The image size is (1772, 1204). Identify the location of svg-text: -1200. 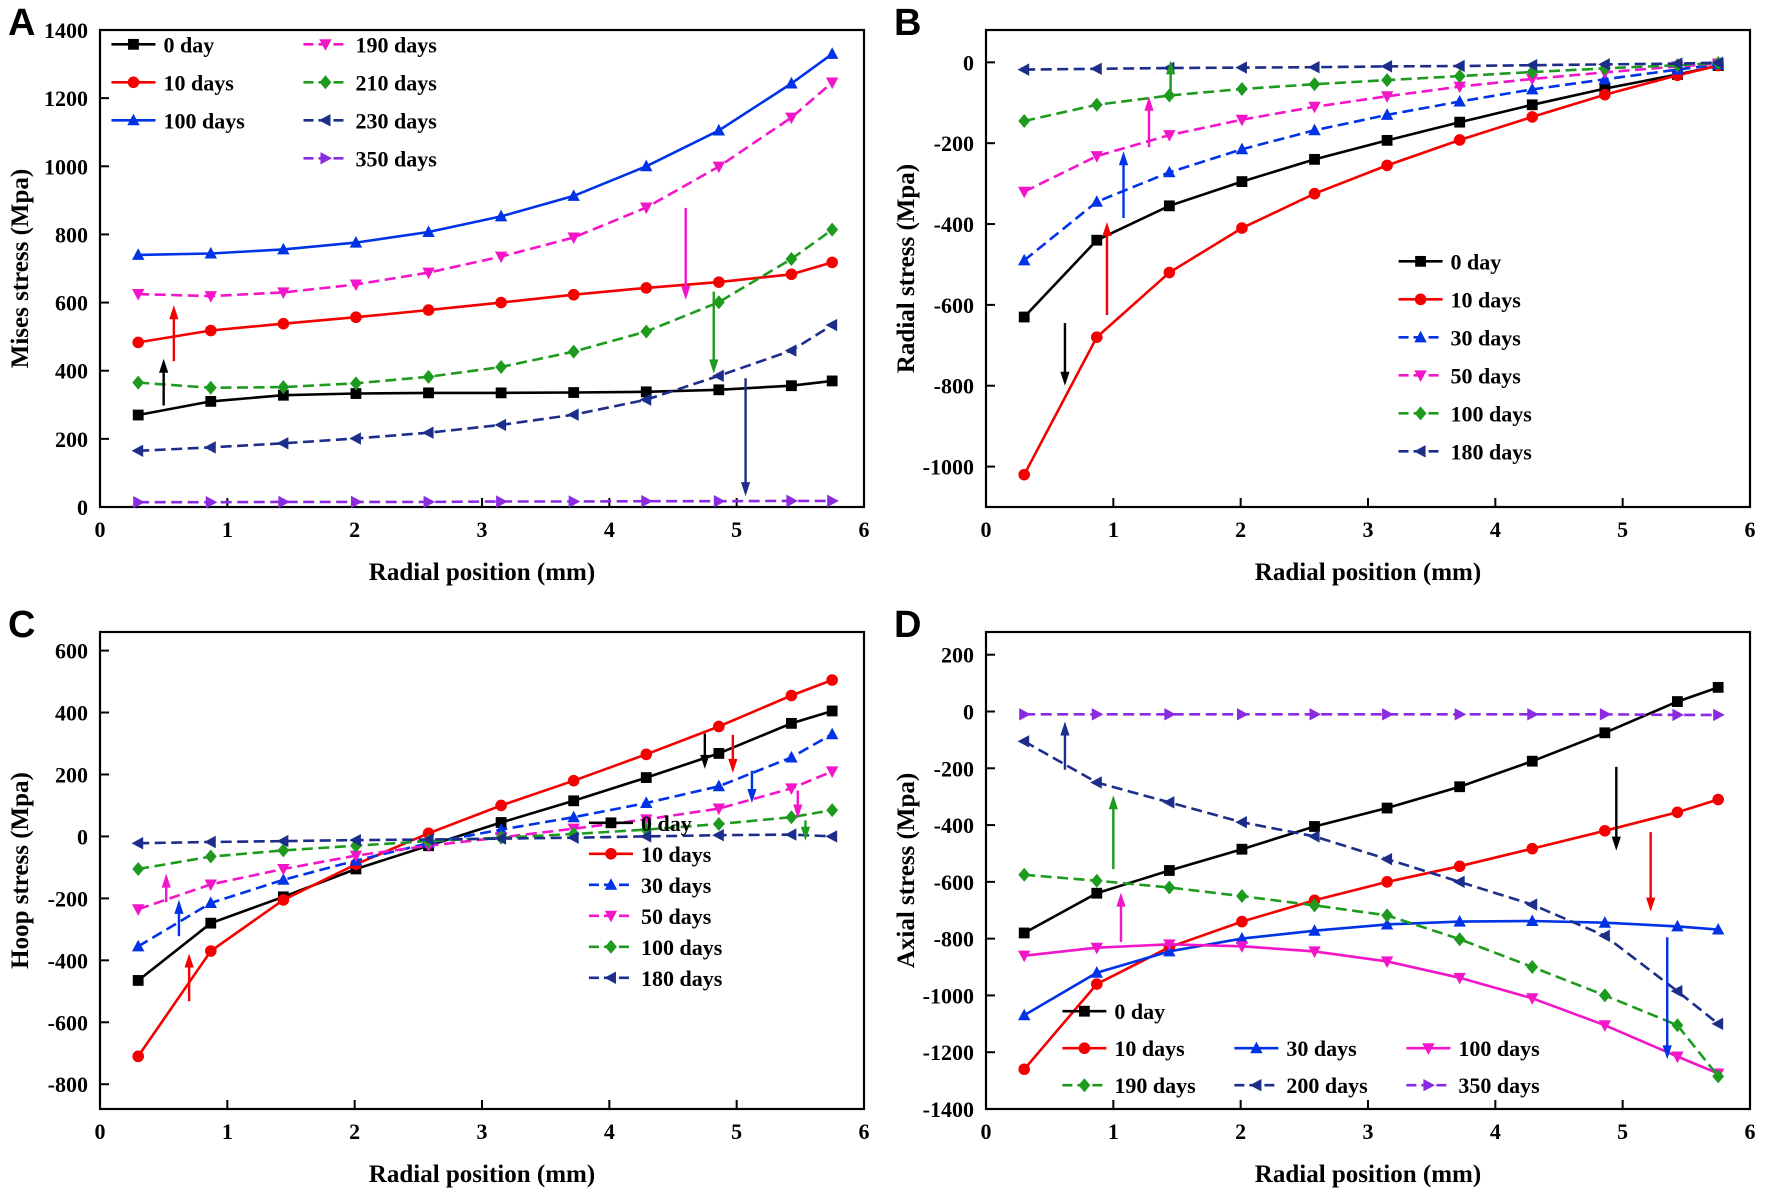
(948, 1052).